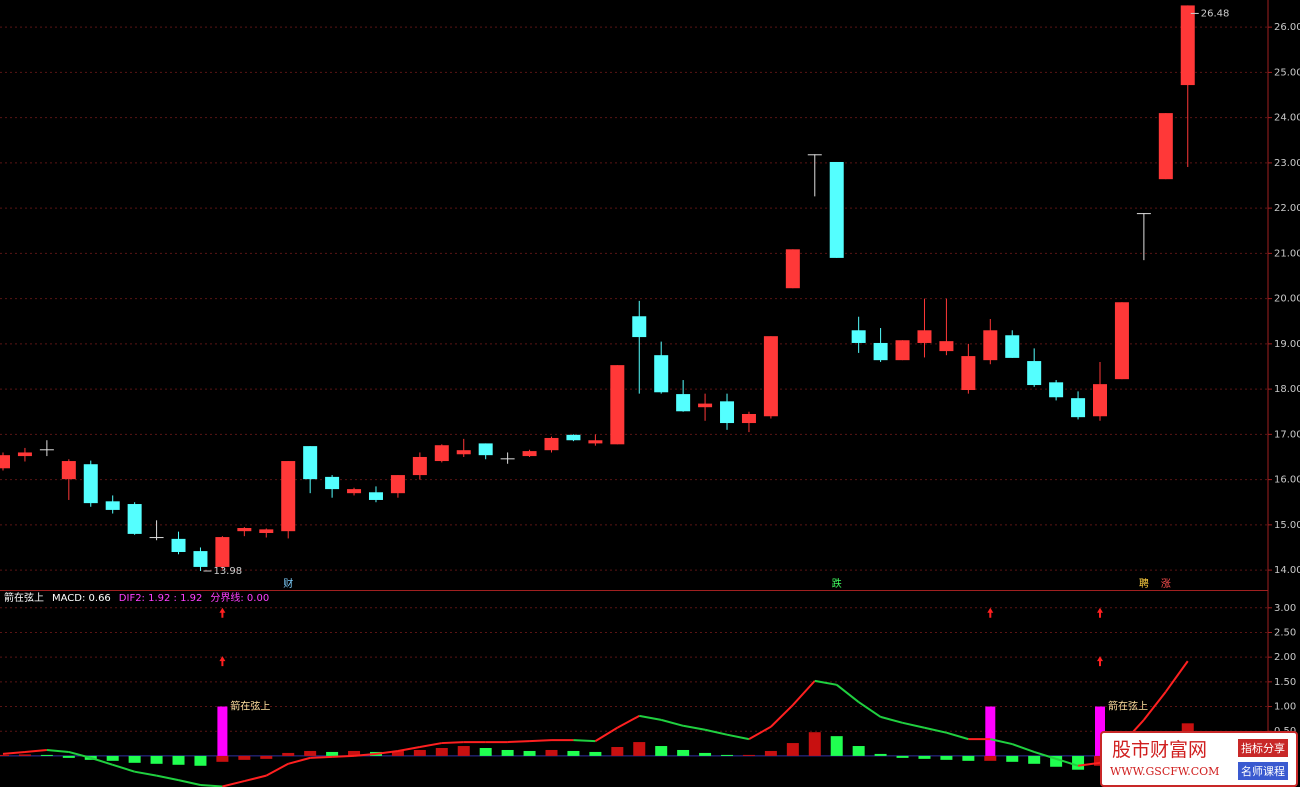  Describe the element at coordinates (81, 598) in the screenshot. I see `legend-text: MACD: 0.66` at that location.